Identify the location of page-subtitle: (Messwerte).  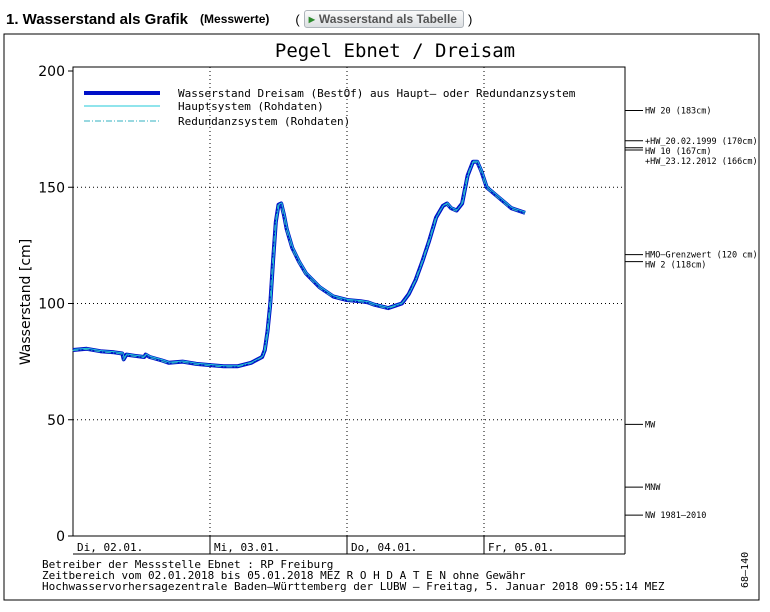
(235, 19).